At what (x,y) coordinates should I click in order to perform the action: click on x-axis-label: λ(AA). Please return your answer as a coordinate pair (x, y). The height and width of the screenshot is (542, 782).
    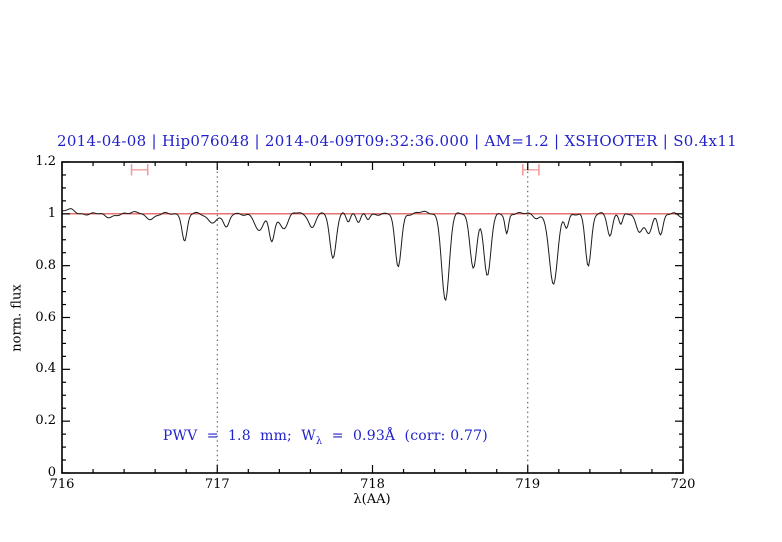
    Looking at the image, I should click on (372, 499).